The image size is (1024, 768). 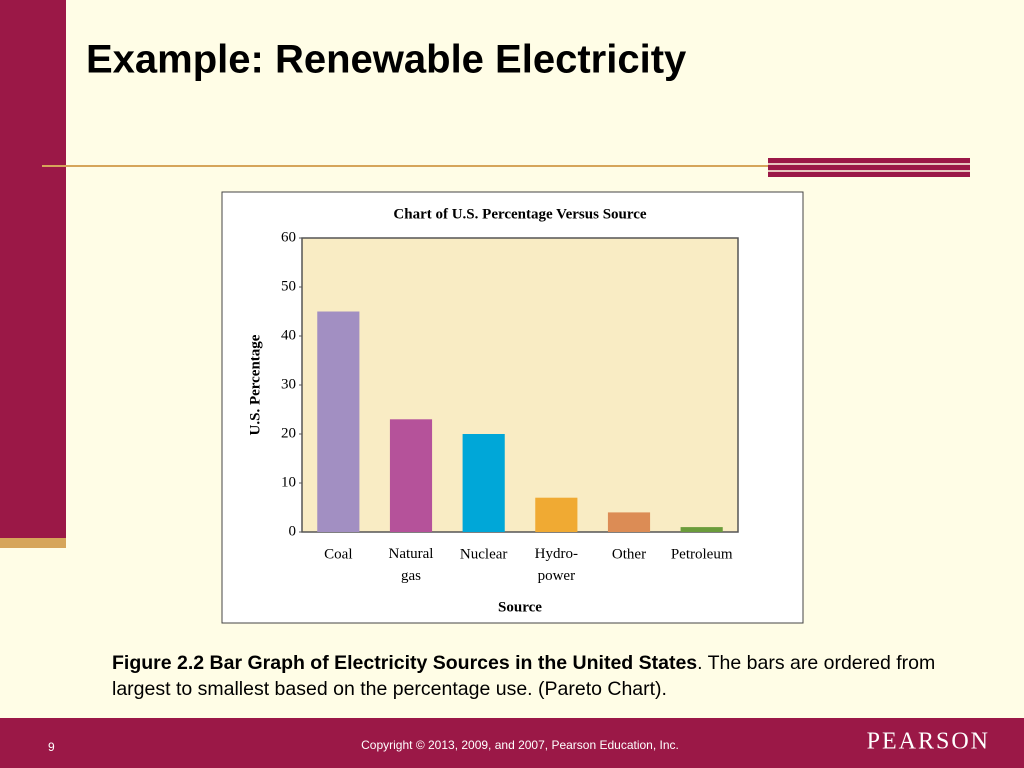 What do you see at coordinates (255, 384) in the screenshot?
I see `y-axis-label: U.S. Percentage` at bounding box center [255, 384].